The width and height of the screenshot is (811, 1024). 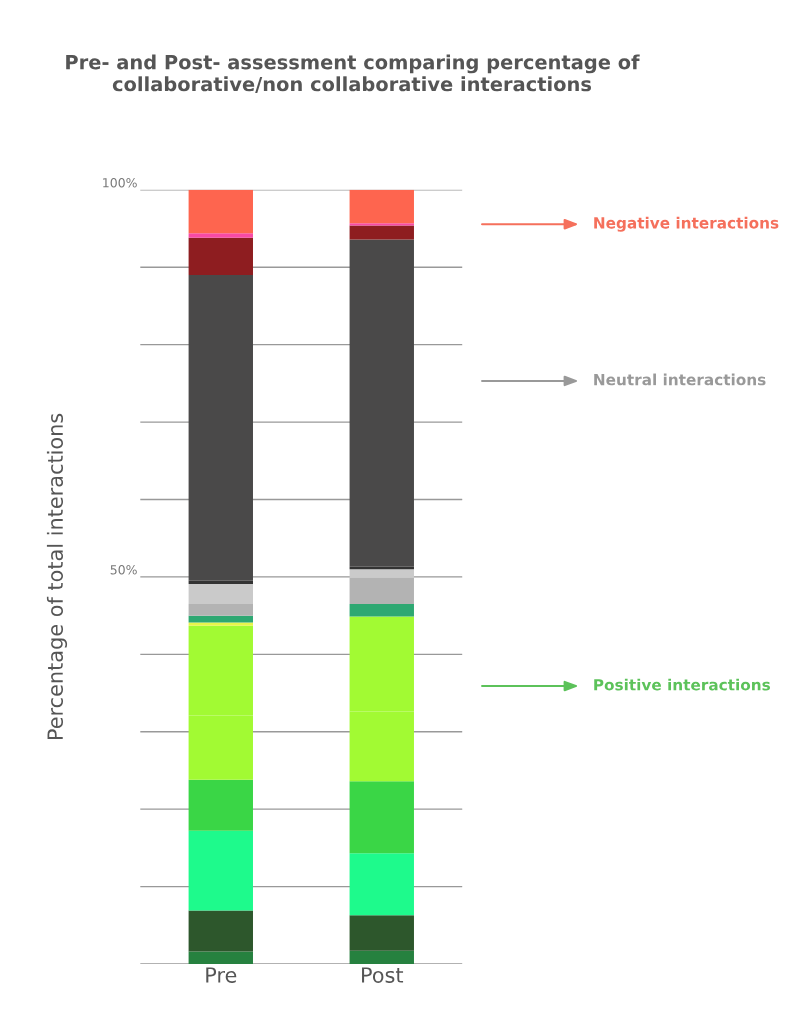 What do you see at coordinates (682, 684) in the screenshot?
I see `text: Positive interactions` at bounding box center [682, 684].